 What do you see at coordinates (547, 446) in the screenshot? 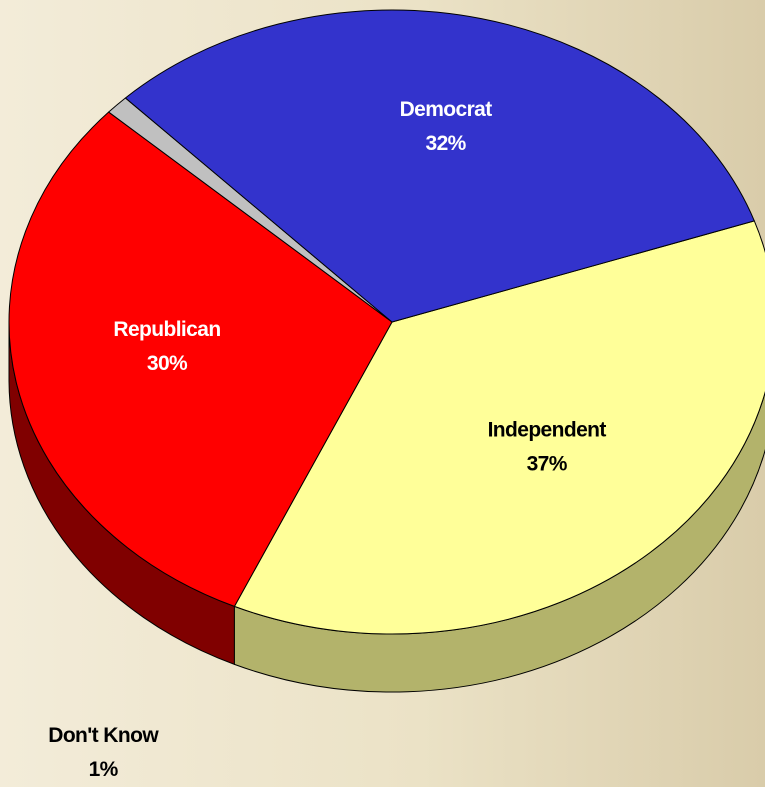
I see `slice-label-independent: Independent 37%` at bounding box center [547, 446].